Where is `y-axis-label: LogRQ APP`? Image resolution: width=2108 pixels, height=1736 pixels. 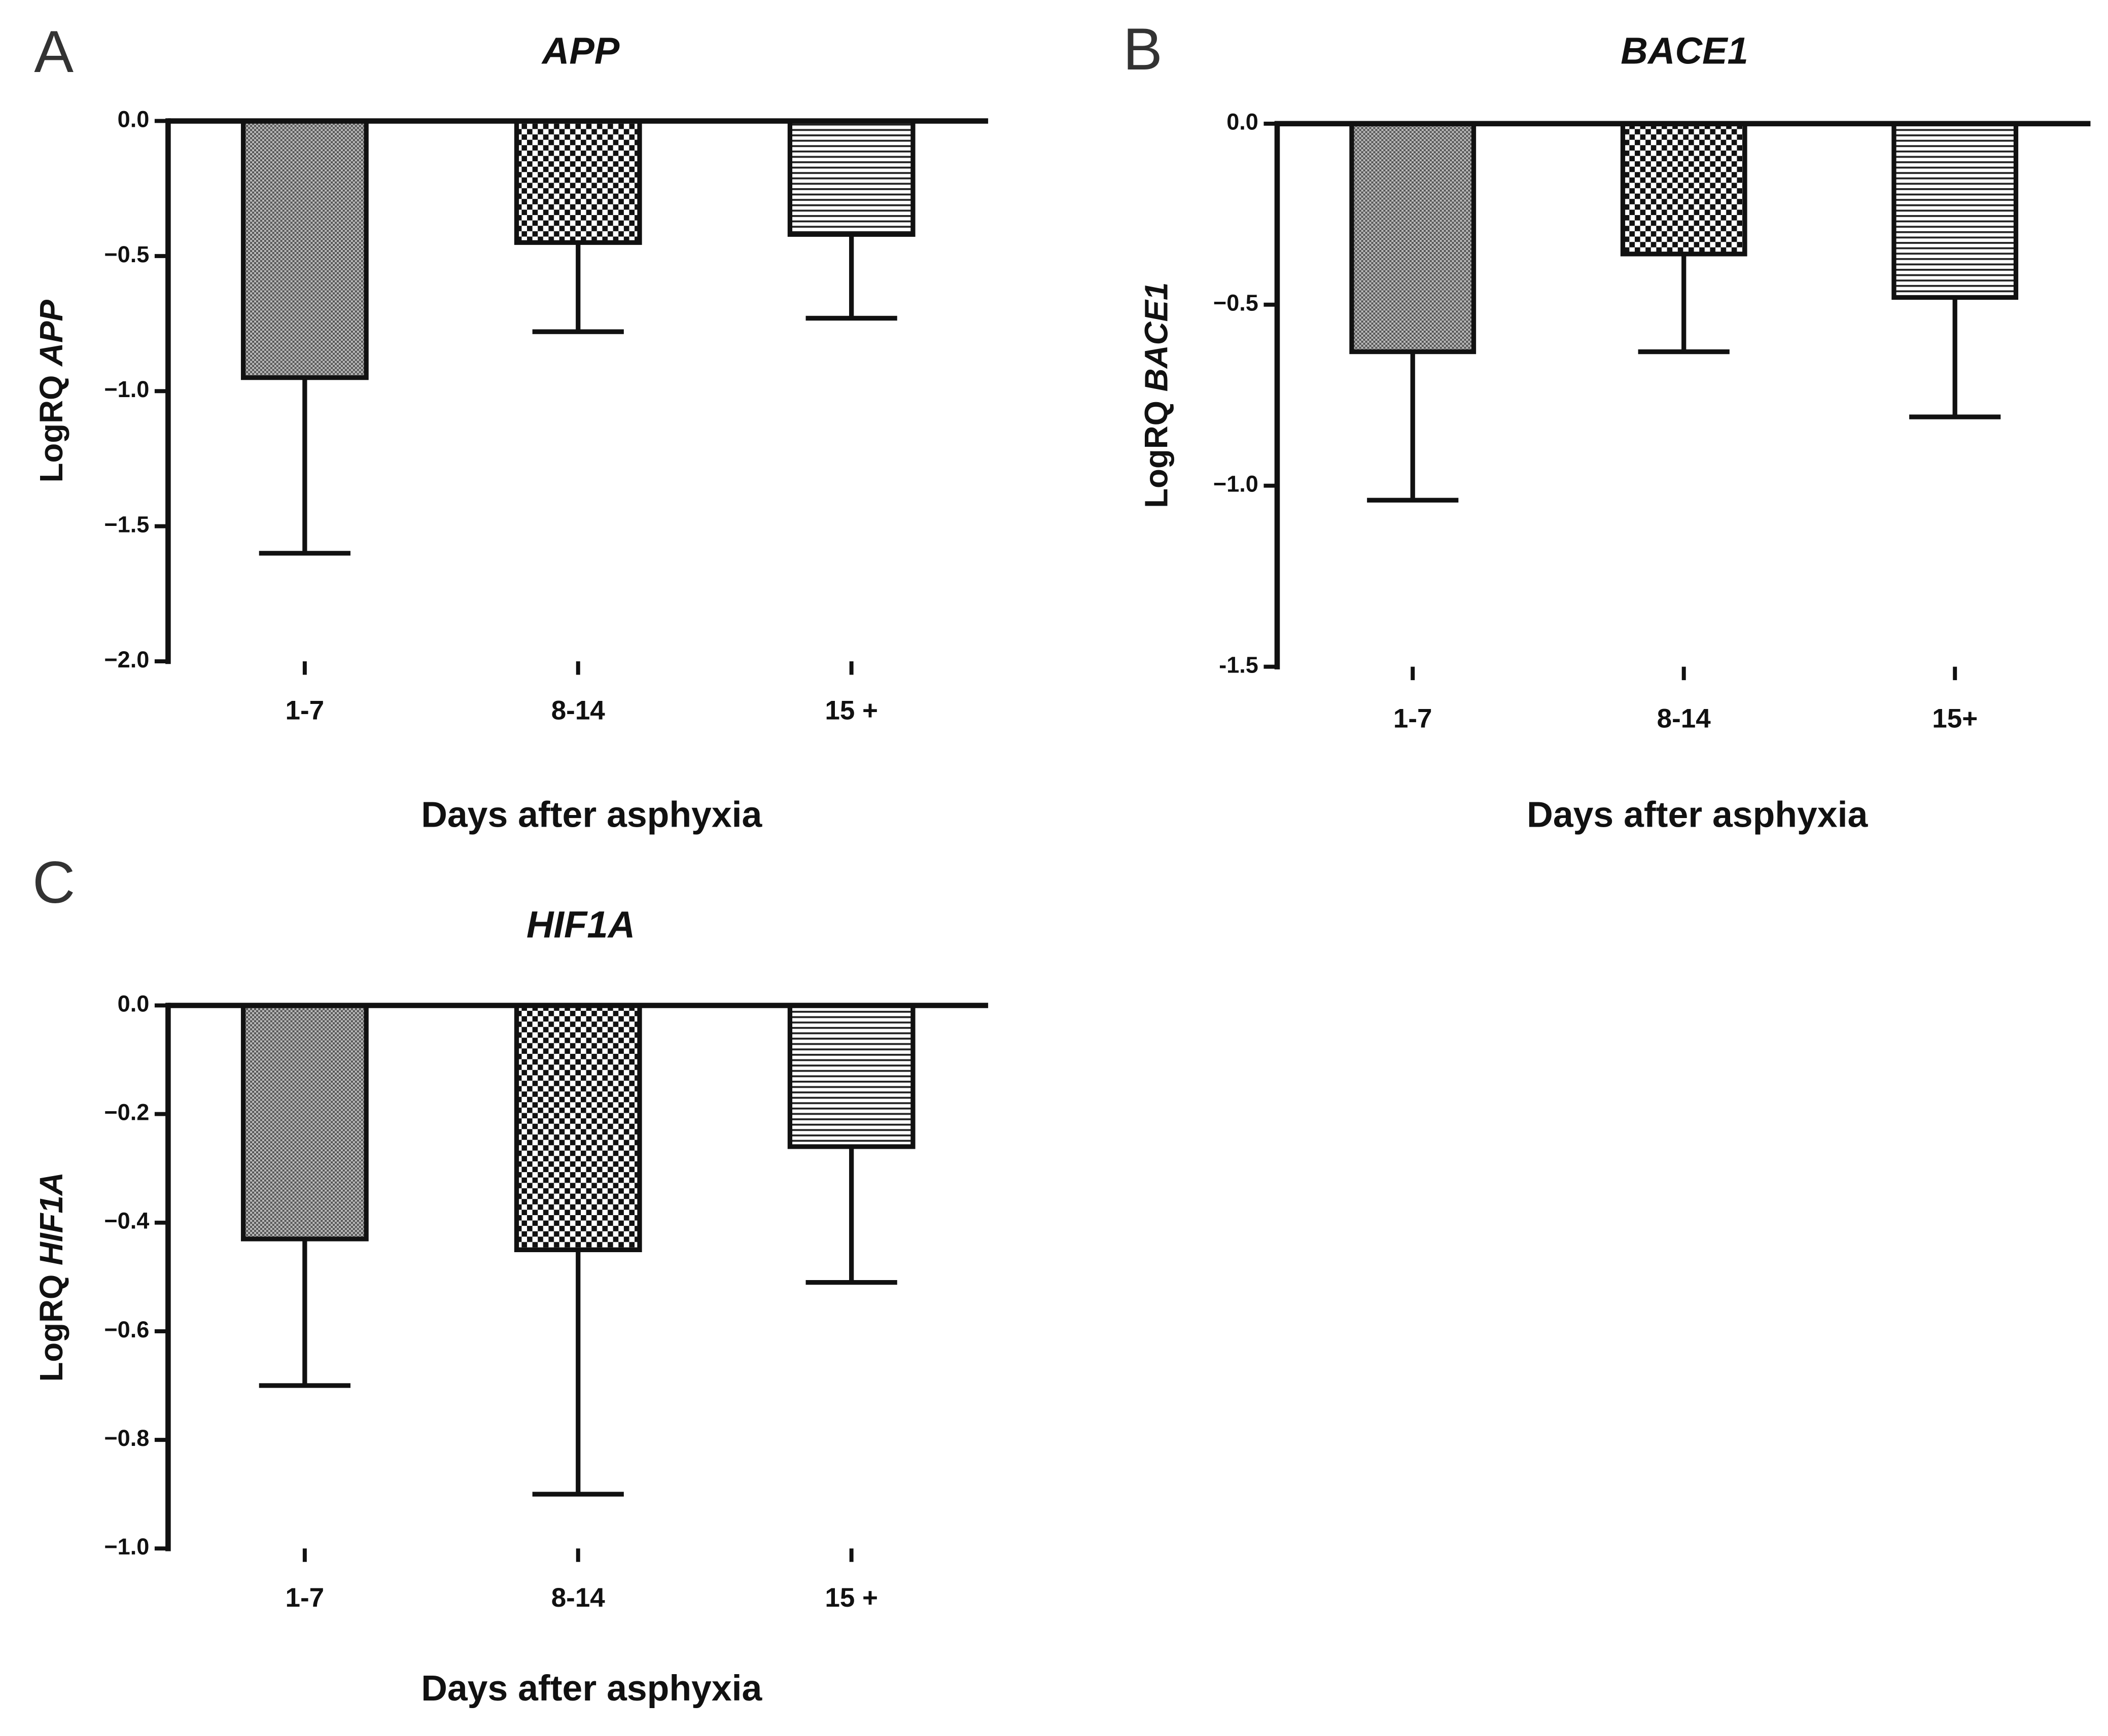
y-axis-label: LogRQ APP is located at coordinates (51, 391).